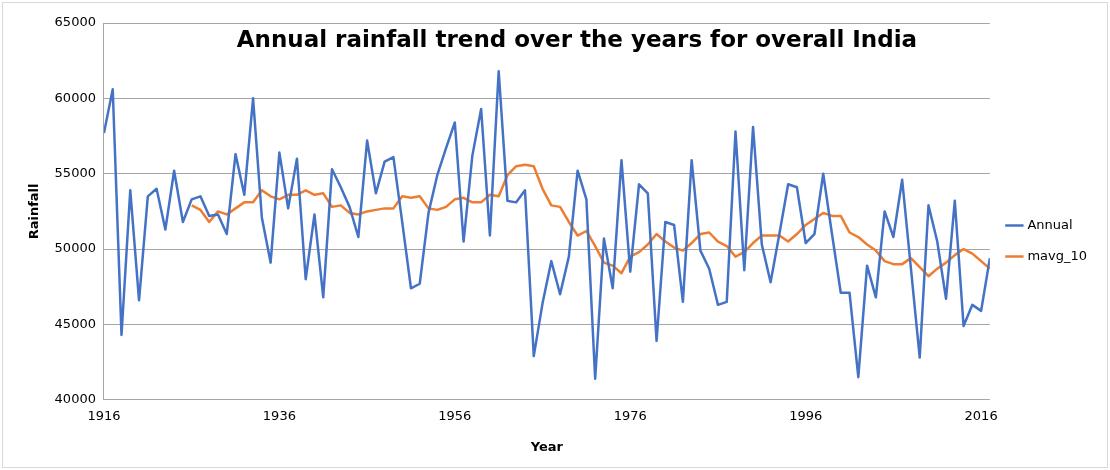 Image resolution: width=1110 pixels, height=470 pixels. Describe the element at coordinates (1050, 224) in the screenshot. I see `legend-label: Annual` at that location.